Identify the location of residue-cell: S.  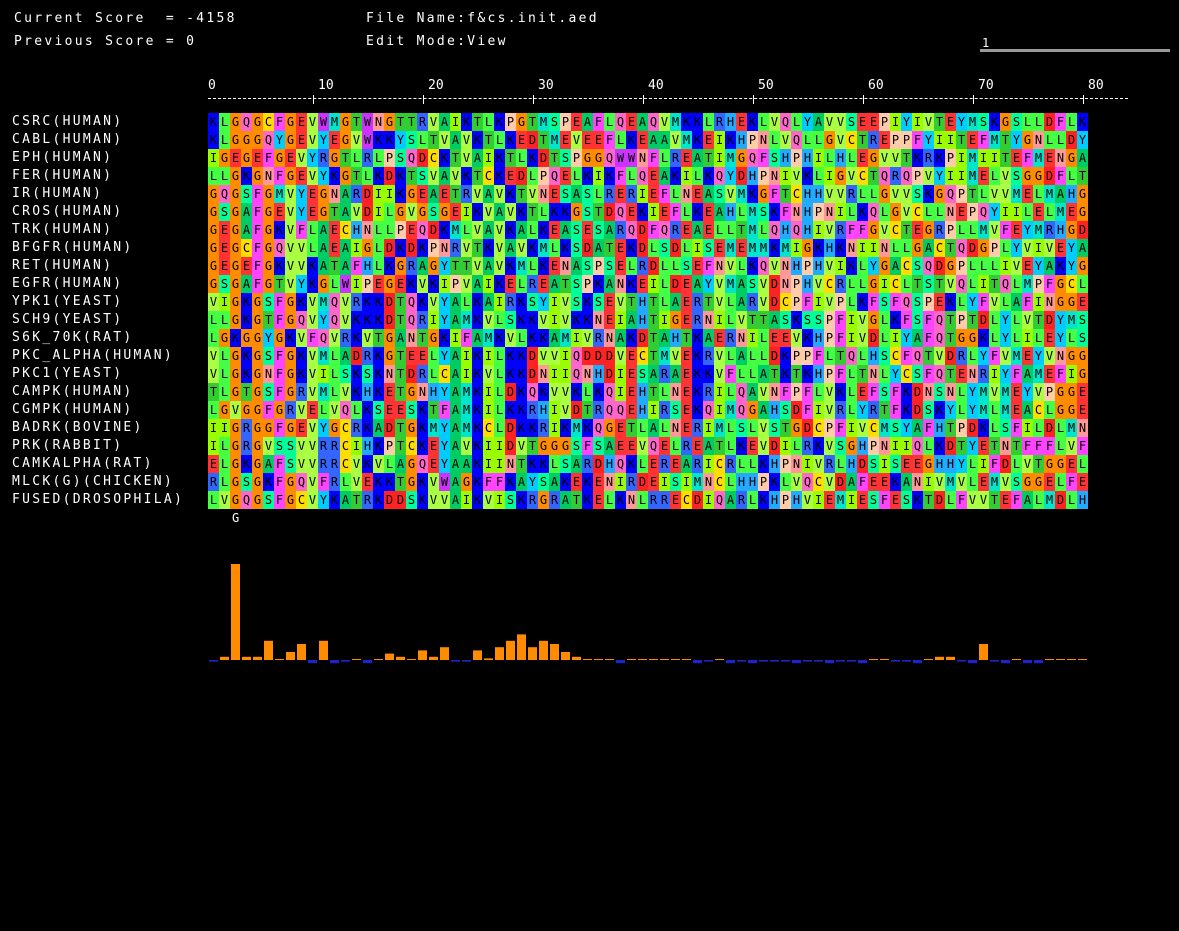
(708, 248).